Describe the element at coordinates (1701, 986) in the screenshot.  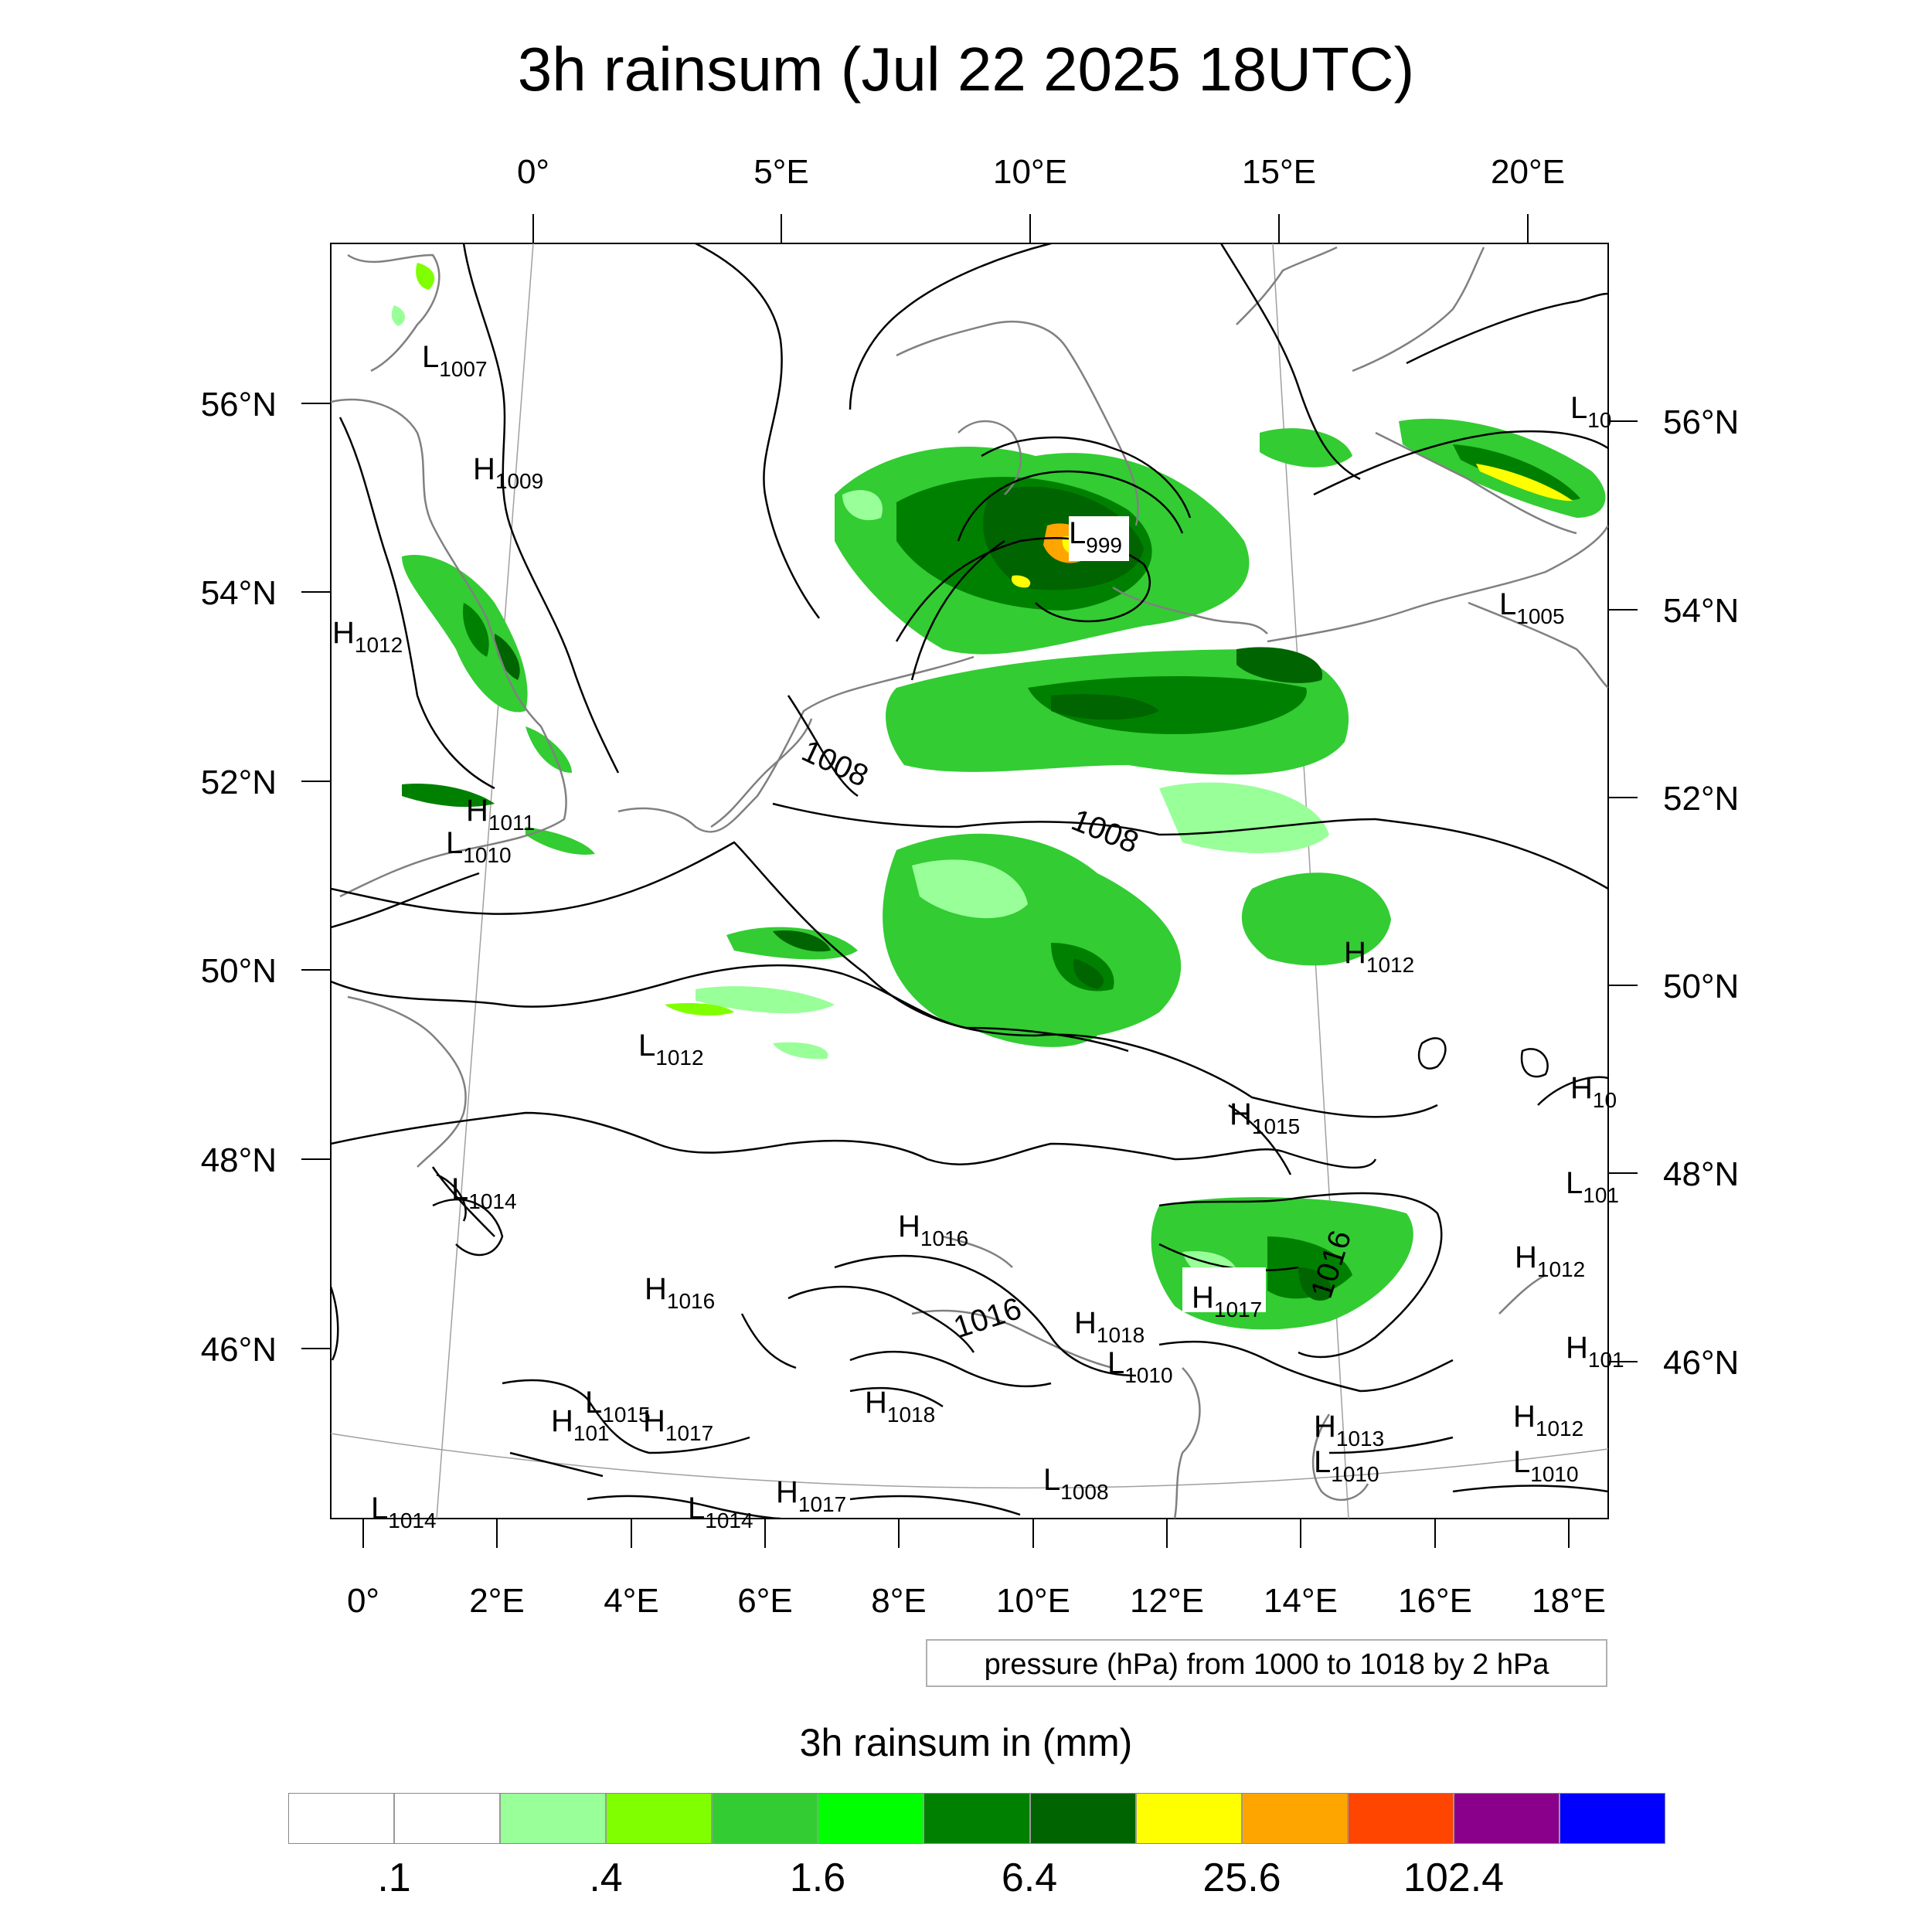
I see `right-lat-label: 50°N` at that location.